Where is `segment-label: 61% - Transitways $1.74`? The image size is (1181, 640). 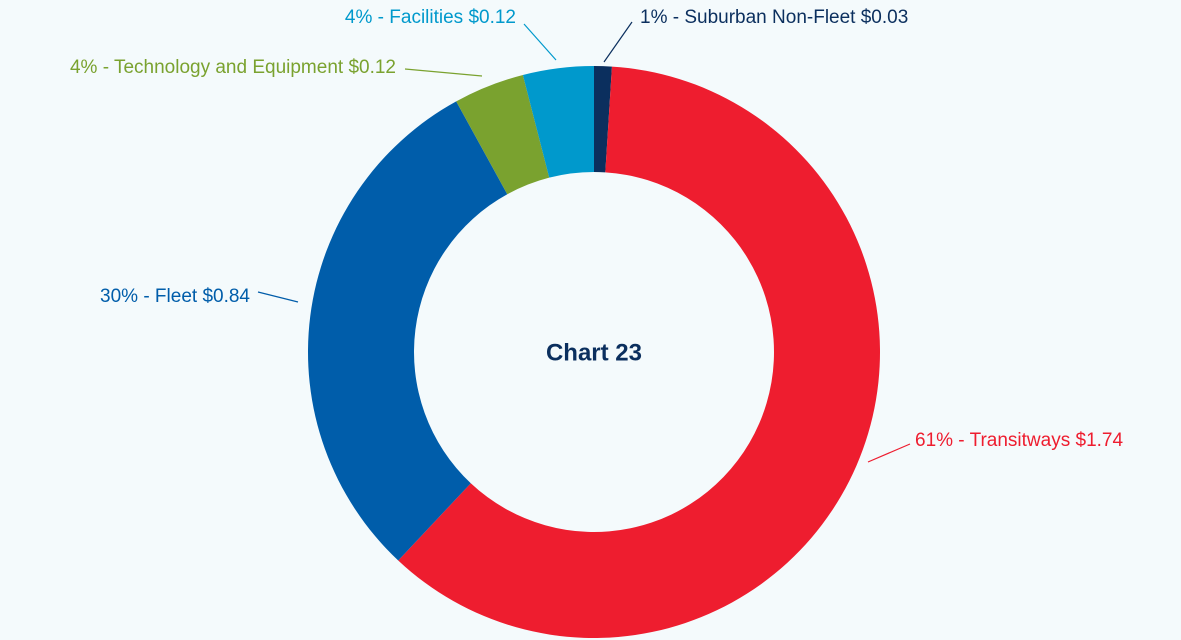
segment-label: 61% - Transitways $1.74 is located at coordinates (1019, 440).